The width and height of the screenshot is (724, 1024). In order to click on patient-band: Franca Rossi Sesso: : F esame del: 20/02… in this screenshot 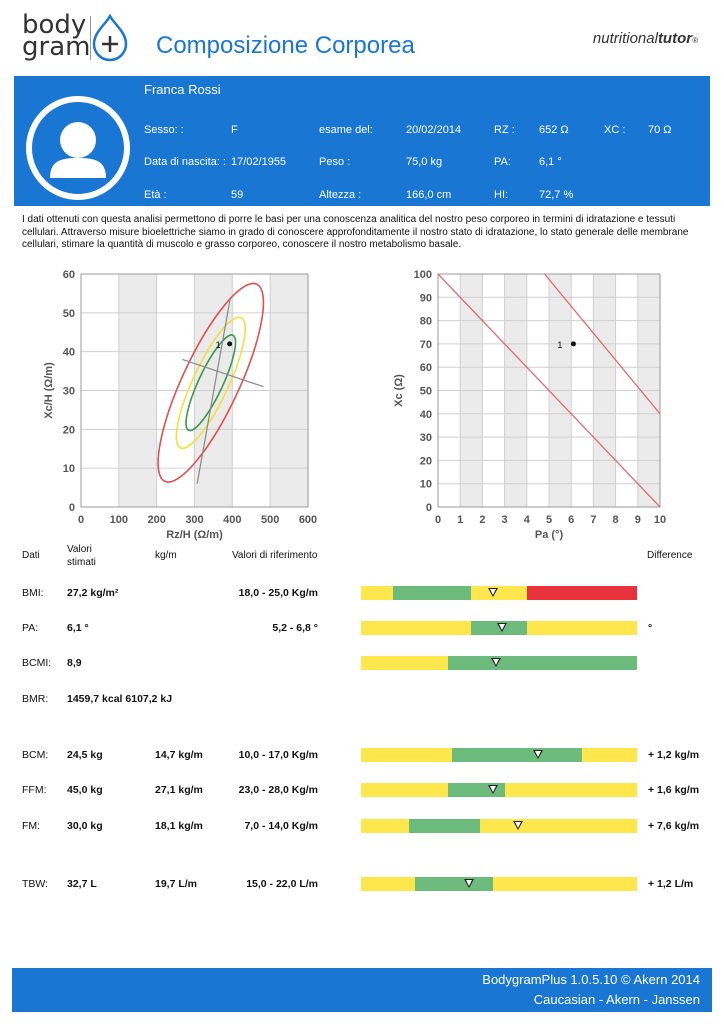, I will do `click(362, 141)`.